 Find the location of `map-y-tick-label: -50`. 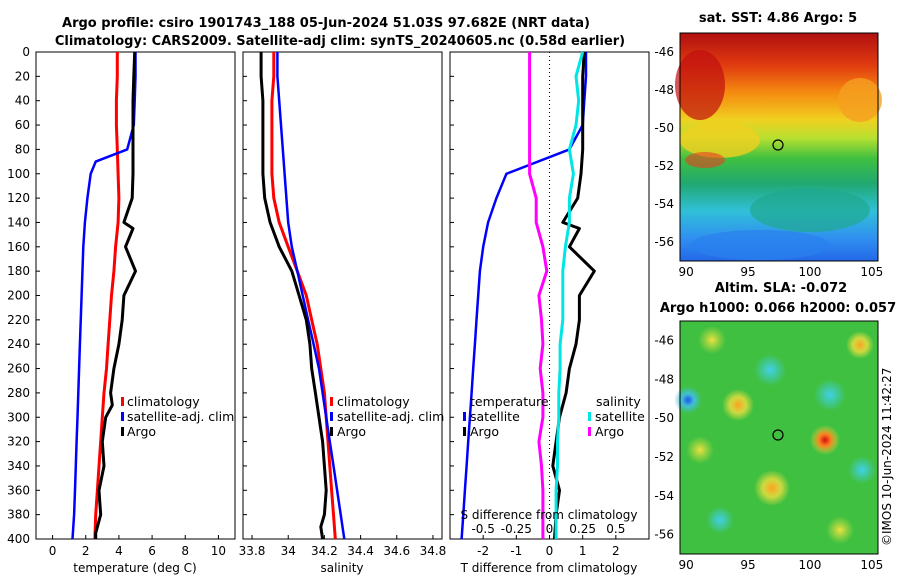

map-y-tick-label: -50 is located at coordinates (664, 128).